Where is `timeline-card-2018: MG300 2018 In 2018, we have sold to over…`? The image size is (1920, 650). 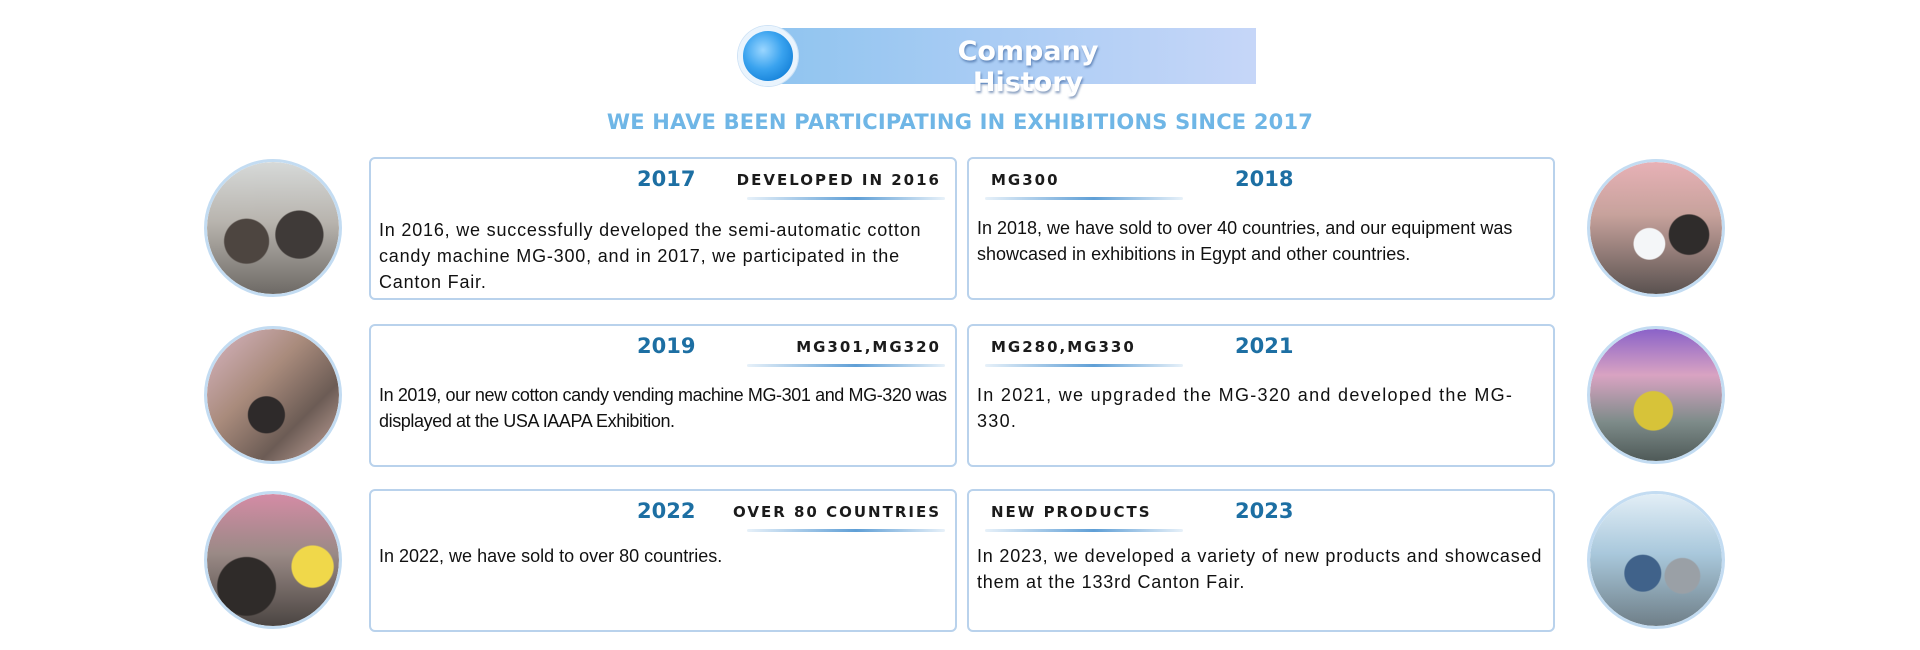
timeline-card-2018: MG300 2018 In 2018, we have sold to over… is located at coordinates (1261, 228).